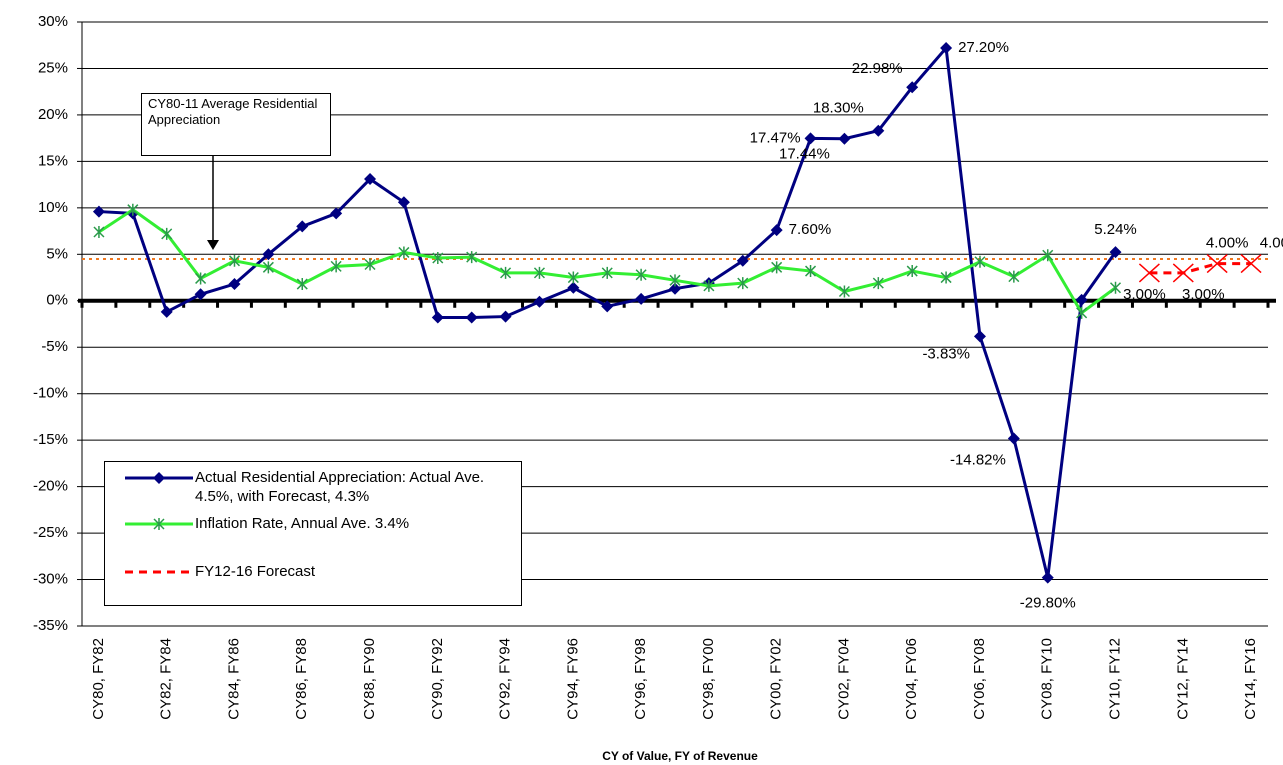  What do you see at coordinates (302, 523) in the screenshot?
I see `legend-label: Inflation Rate, Annual Ave. 3.4%` at bounding box center [302, 523].